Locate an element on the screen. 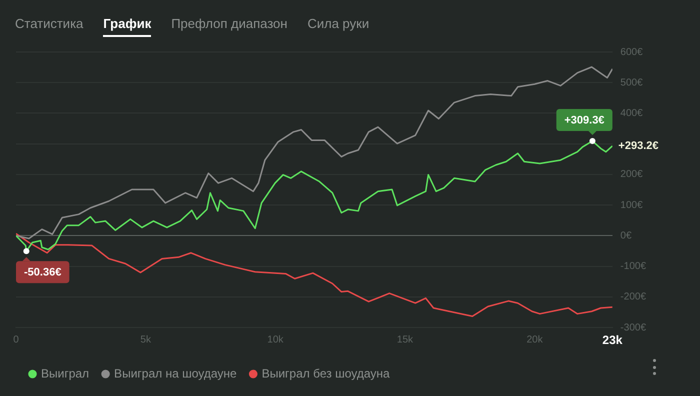 The width and height of the screenshot is (700, 396). y-tick-label: -100€ is located at coordinates (633, 266).